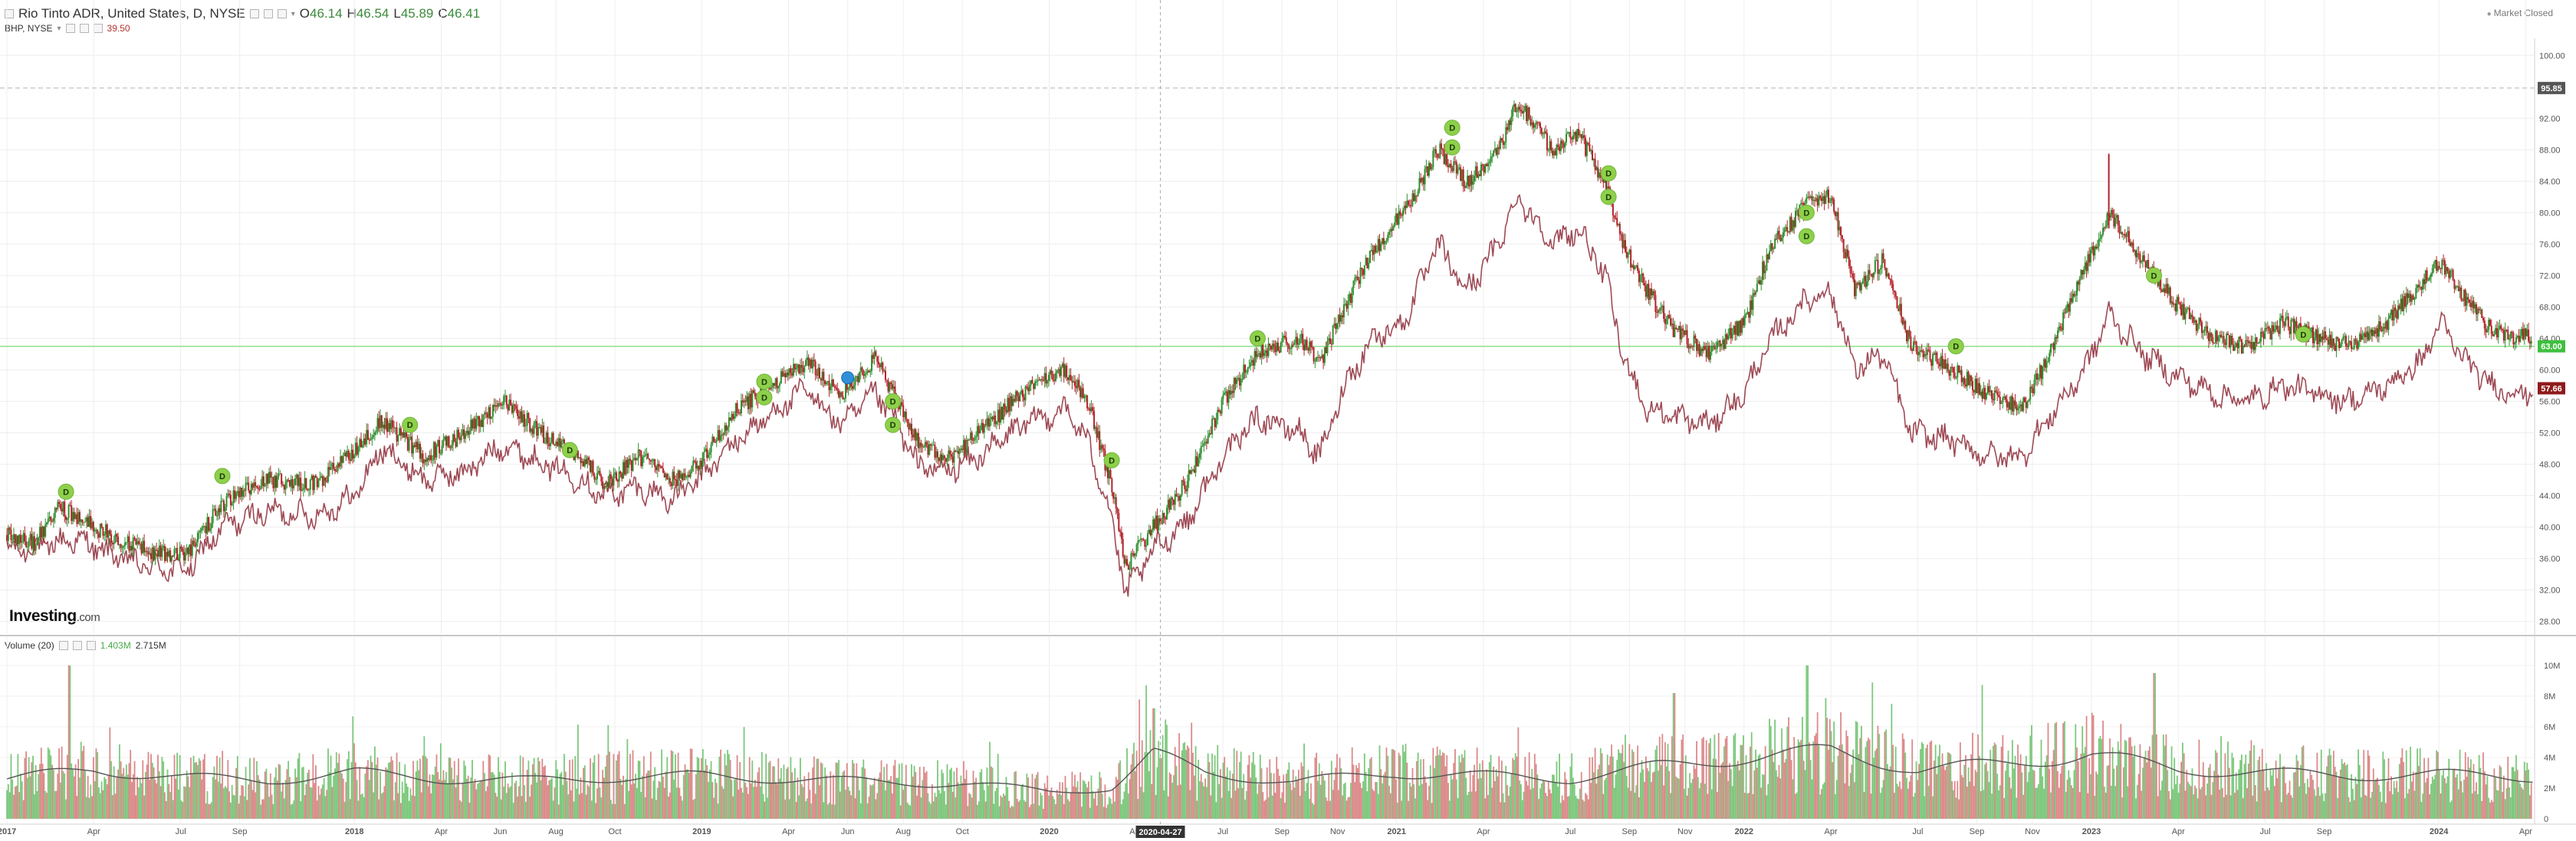 The height and width of the screenshot is (841, 2576). Describe the element at coordinates (321, 13) in the screenshot. I see `ohlc-open: O46.14` at that location.